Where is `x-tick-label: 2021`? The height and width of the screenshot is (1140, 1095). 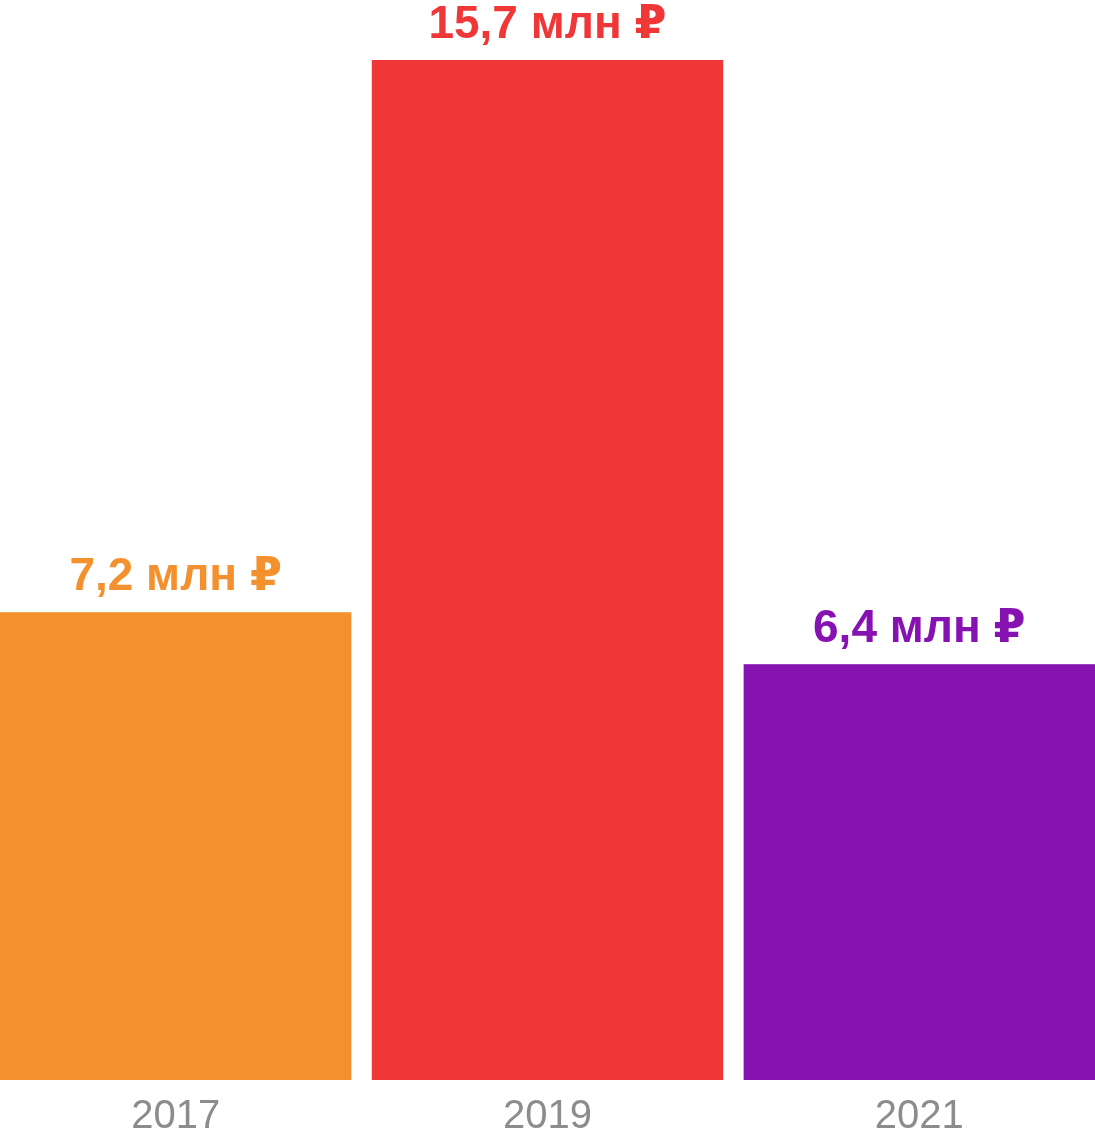
x-tick-label: 2021 is located at coordinates (919, 1114).